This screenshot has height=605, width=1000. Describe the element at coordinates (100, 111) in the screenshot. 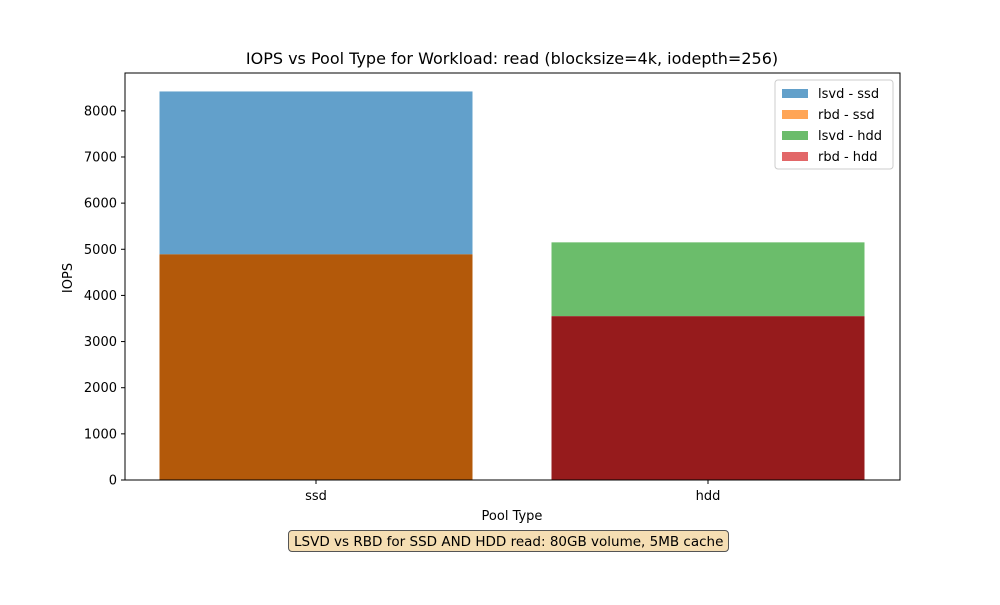

I see `y-tick-label: 8000` at that location.